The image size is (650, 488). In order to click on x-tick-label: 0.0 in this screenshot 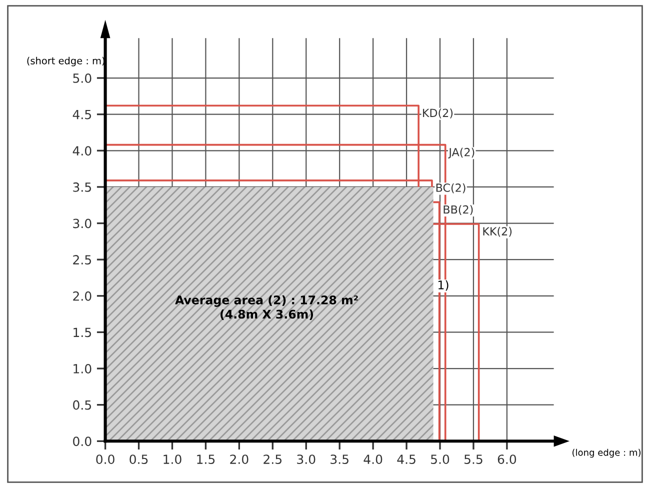, I will do `click(105, 459)`.